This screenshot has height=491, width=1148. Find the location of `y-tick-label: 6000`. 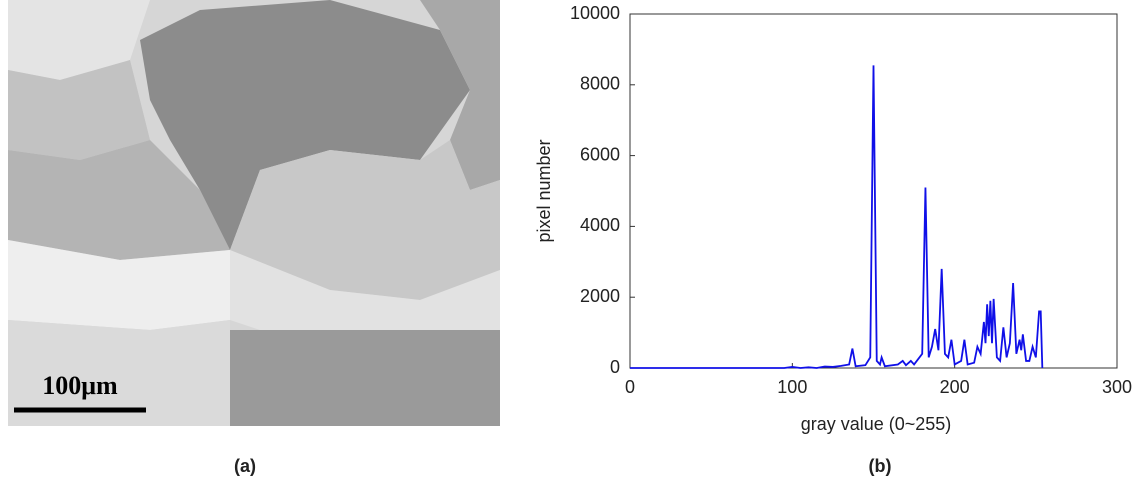

y-tick-label: 6000 is located at coordinates (600, 154).